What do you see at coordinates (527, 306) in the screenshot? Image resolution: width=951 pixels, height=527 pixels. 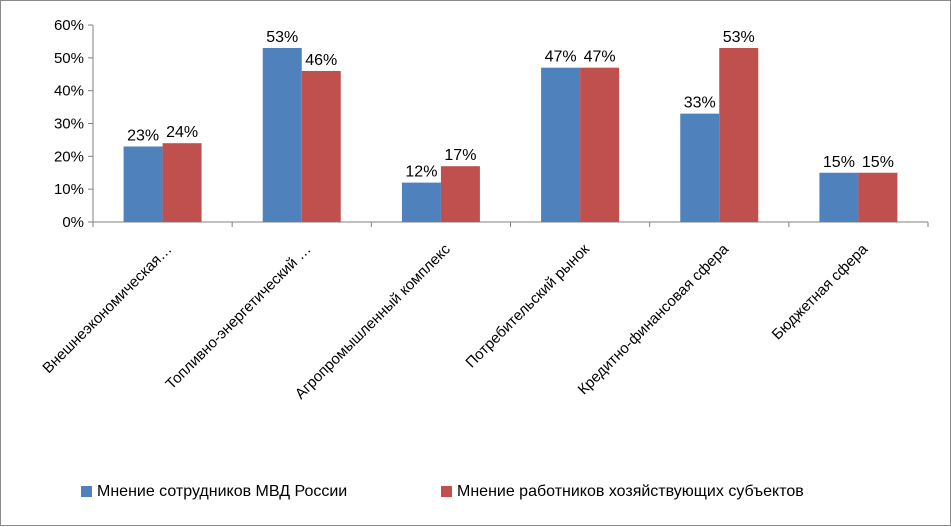 I see `category-label: Потребительский рынок` at bounding box center [527, 306].